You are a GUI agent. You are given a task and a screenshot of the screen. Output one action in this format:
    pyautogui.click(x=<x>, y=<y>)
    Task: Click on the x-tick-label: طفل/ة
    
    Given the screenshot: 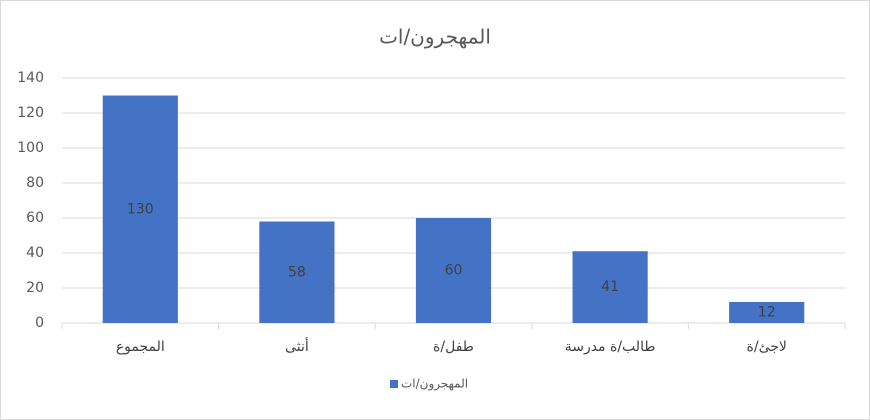 What is the action you would take?
    pyautogui.click(x=453, y=347)
    